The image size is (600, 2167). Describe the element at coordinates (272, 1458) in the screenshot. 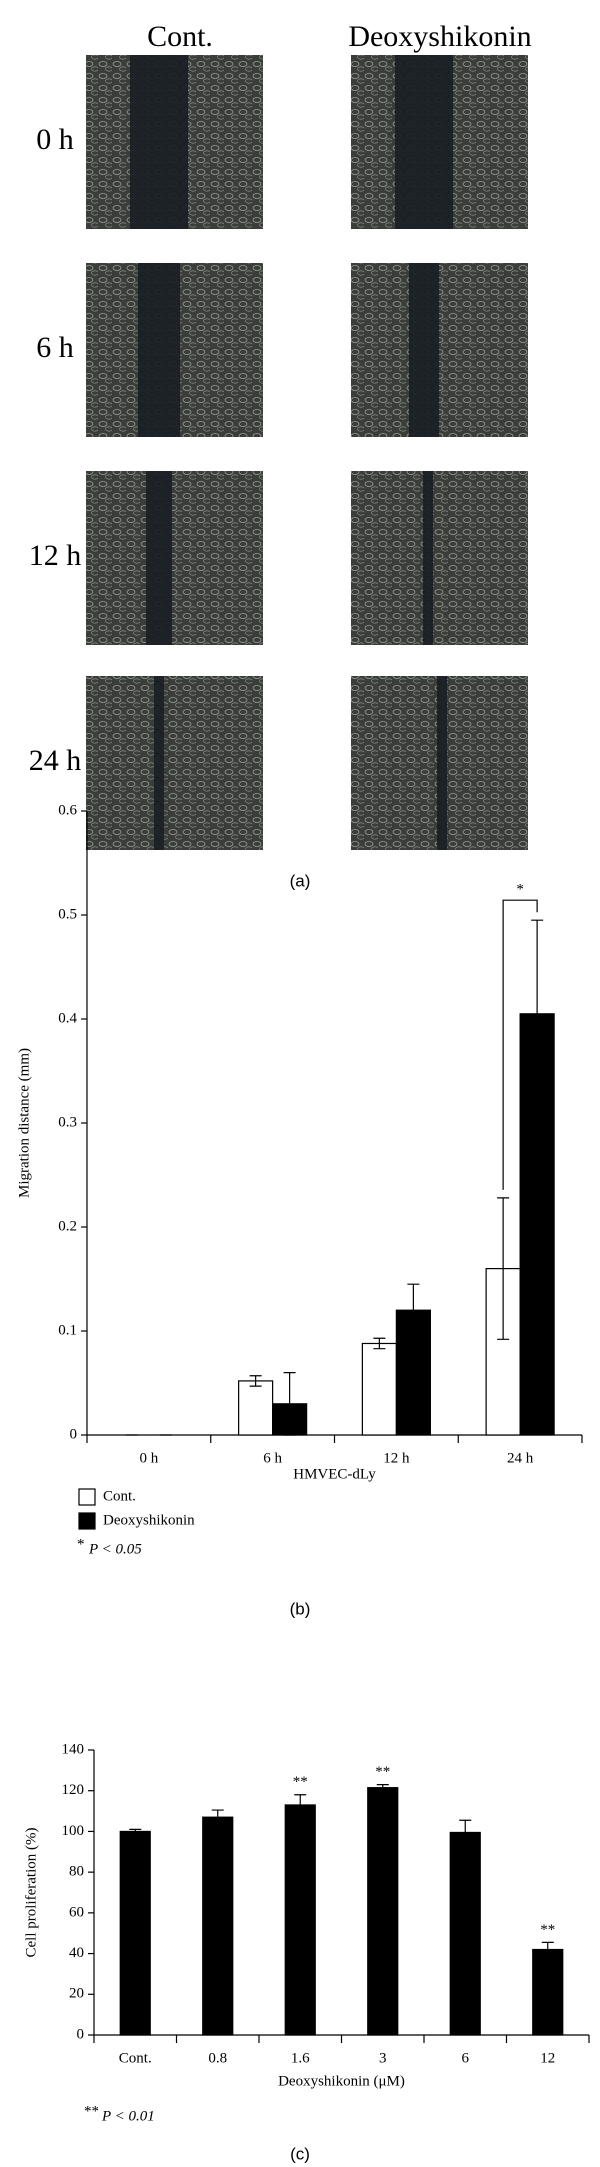

I see `x-tick-label: 6 h` at that location.